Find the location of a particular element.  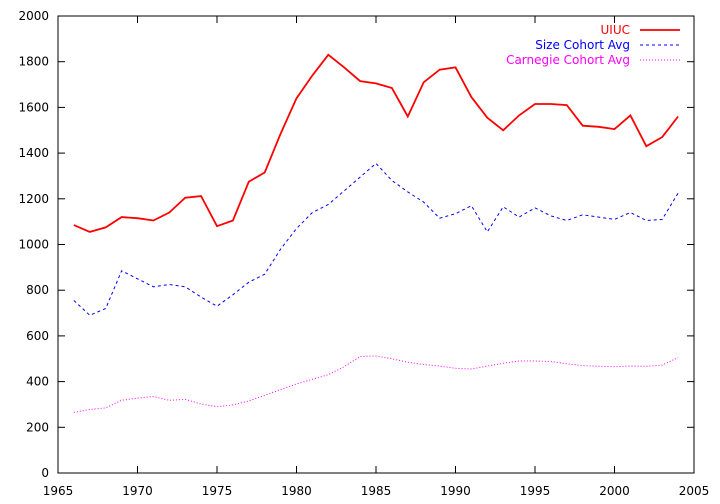

series-line-carnegie-cohort-avg is located at coordinates (376, 384).